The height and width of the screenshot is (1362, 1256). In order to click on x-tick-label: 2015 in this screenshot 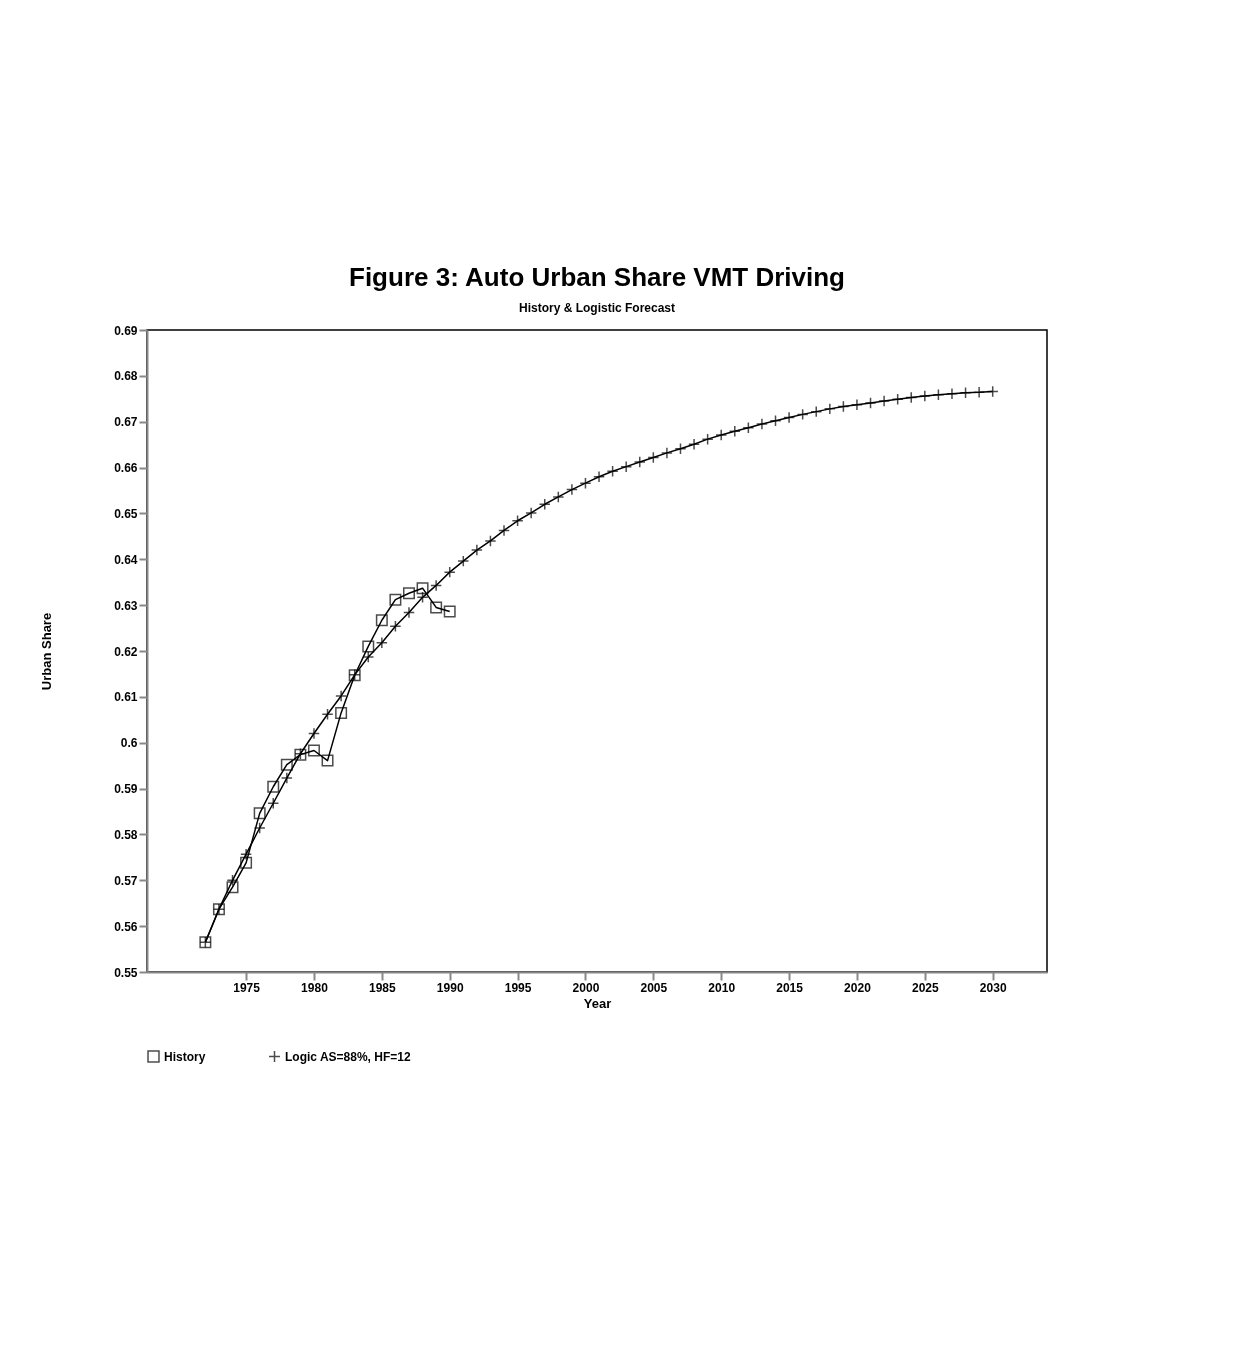, I will do `click(790, 987)`.